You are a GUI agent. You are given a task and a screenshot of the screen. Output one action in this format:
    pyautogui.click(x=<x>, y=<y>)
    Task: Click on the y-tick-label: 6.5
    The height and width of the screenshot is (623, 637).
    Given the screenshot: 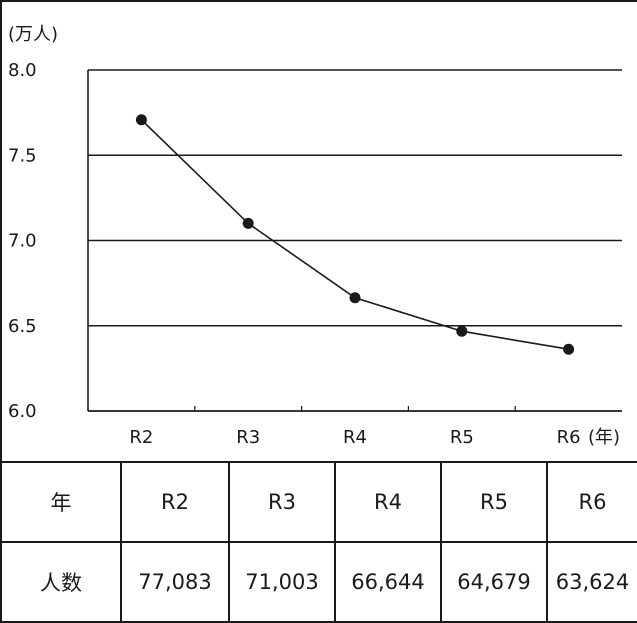 What is the action you would take?
    pyautogui.click(x=22, y=326)
    